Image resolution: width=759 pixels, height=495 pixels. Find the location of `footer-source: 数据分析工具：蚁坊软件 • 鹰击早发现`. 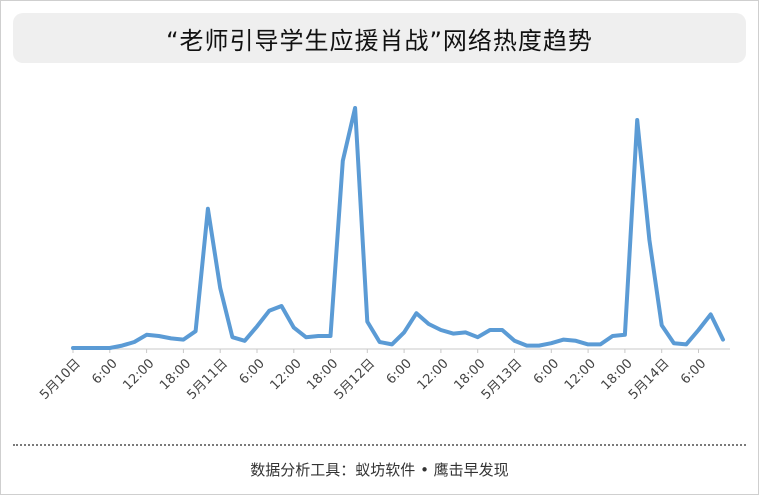

footer-source: 数据分析工具：蚁坊软件 • 鹰击早发现 is located at coordinates (379, 470).